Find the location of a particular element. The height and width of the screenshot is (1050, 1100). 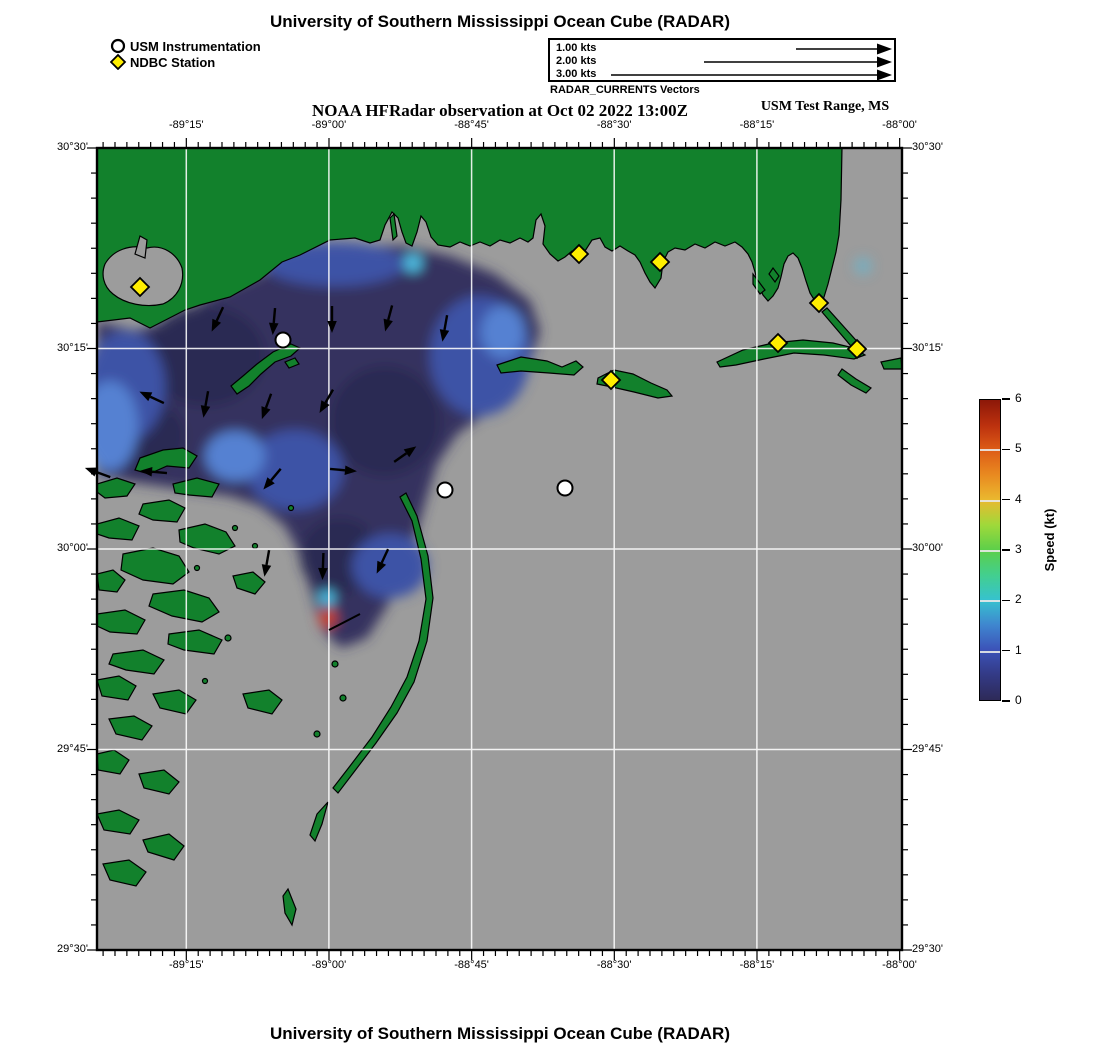

colorbar-tick-label: 5 is located at coordinates (1018, 448).